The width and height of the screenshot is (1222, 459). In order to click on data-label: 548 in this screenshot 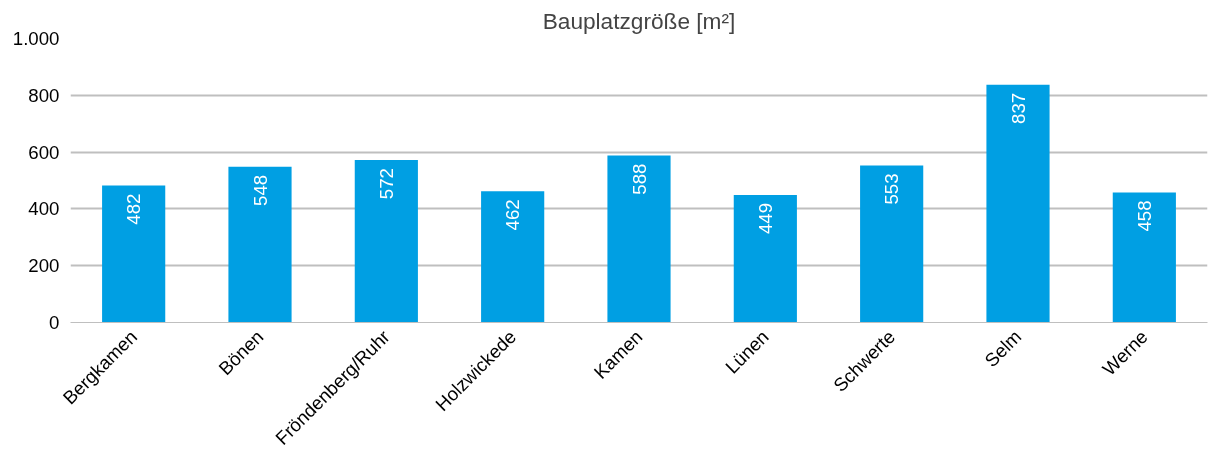, I will do `click(260, 190)`.